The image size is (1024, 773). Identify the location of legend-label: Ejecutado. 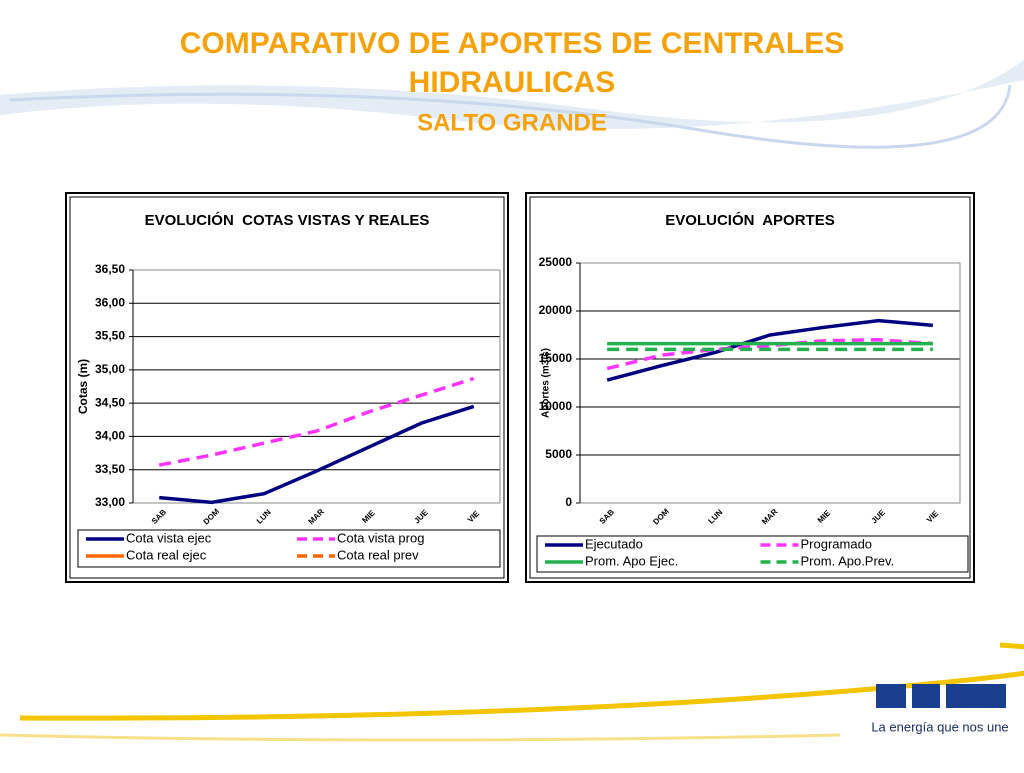
(614, 543).